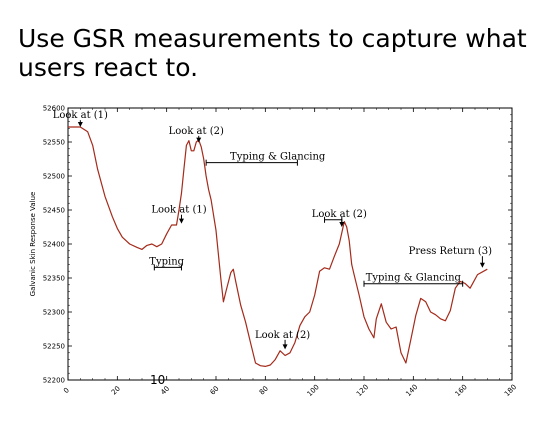  I want to click on x-tick-label: 140, so click(411, 390).